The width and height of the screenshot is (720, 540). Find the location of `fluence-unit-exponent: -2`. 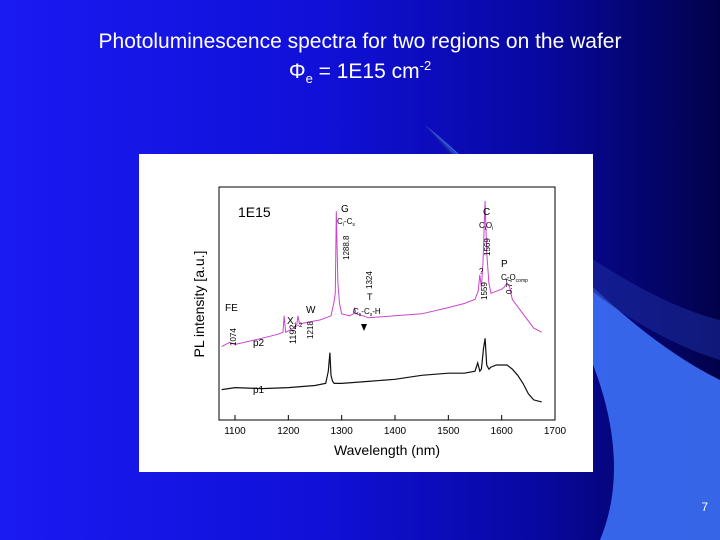

fluence-unit-exponent: -2 is located at coordinates (425, 65).